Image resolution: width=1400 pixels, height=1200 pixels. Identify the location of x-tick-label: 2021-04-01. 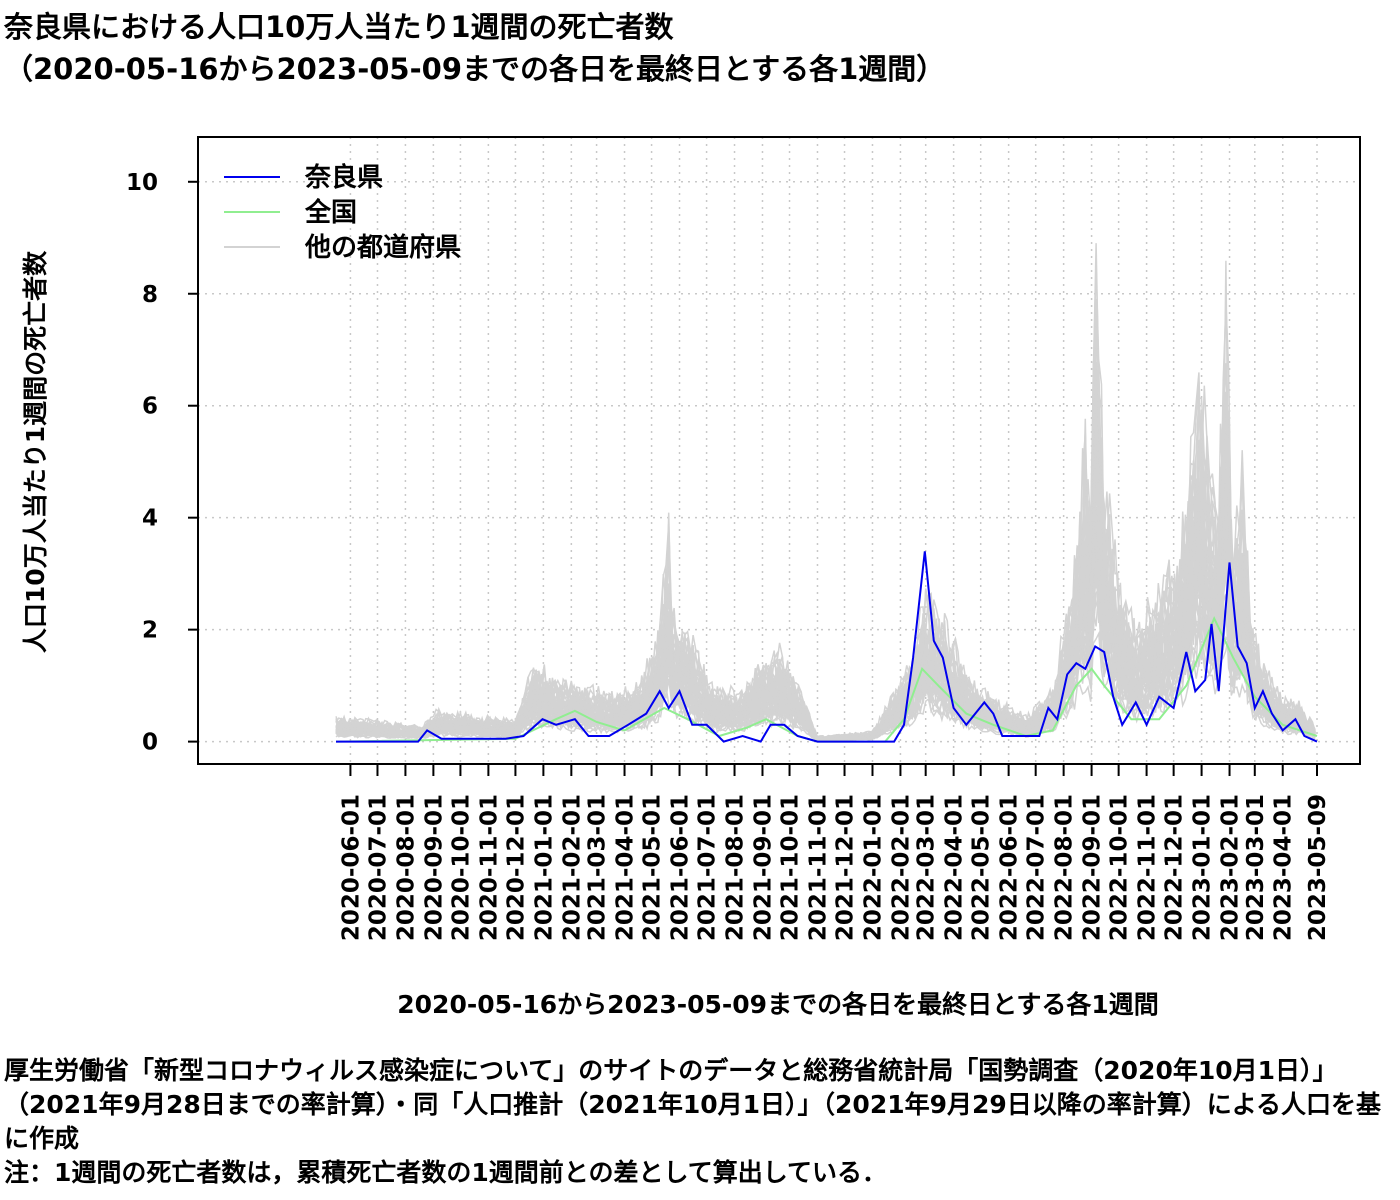
(626, 867).